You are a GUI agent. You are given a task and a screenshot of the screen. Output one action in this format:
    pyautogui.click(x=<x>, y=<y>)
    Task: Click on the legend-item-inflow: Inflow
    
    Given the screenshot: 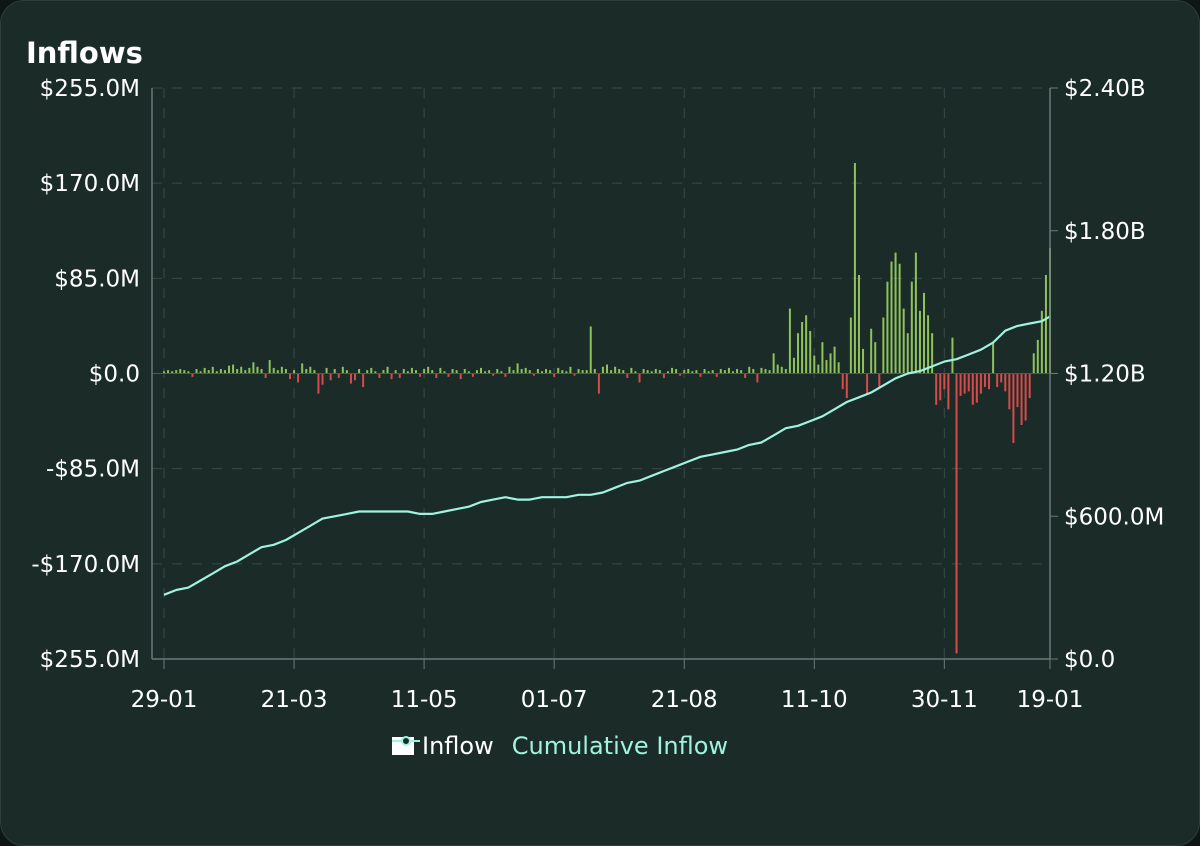 What is the action you would take?
    pyautogui.click(x=443, y=746)
    